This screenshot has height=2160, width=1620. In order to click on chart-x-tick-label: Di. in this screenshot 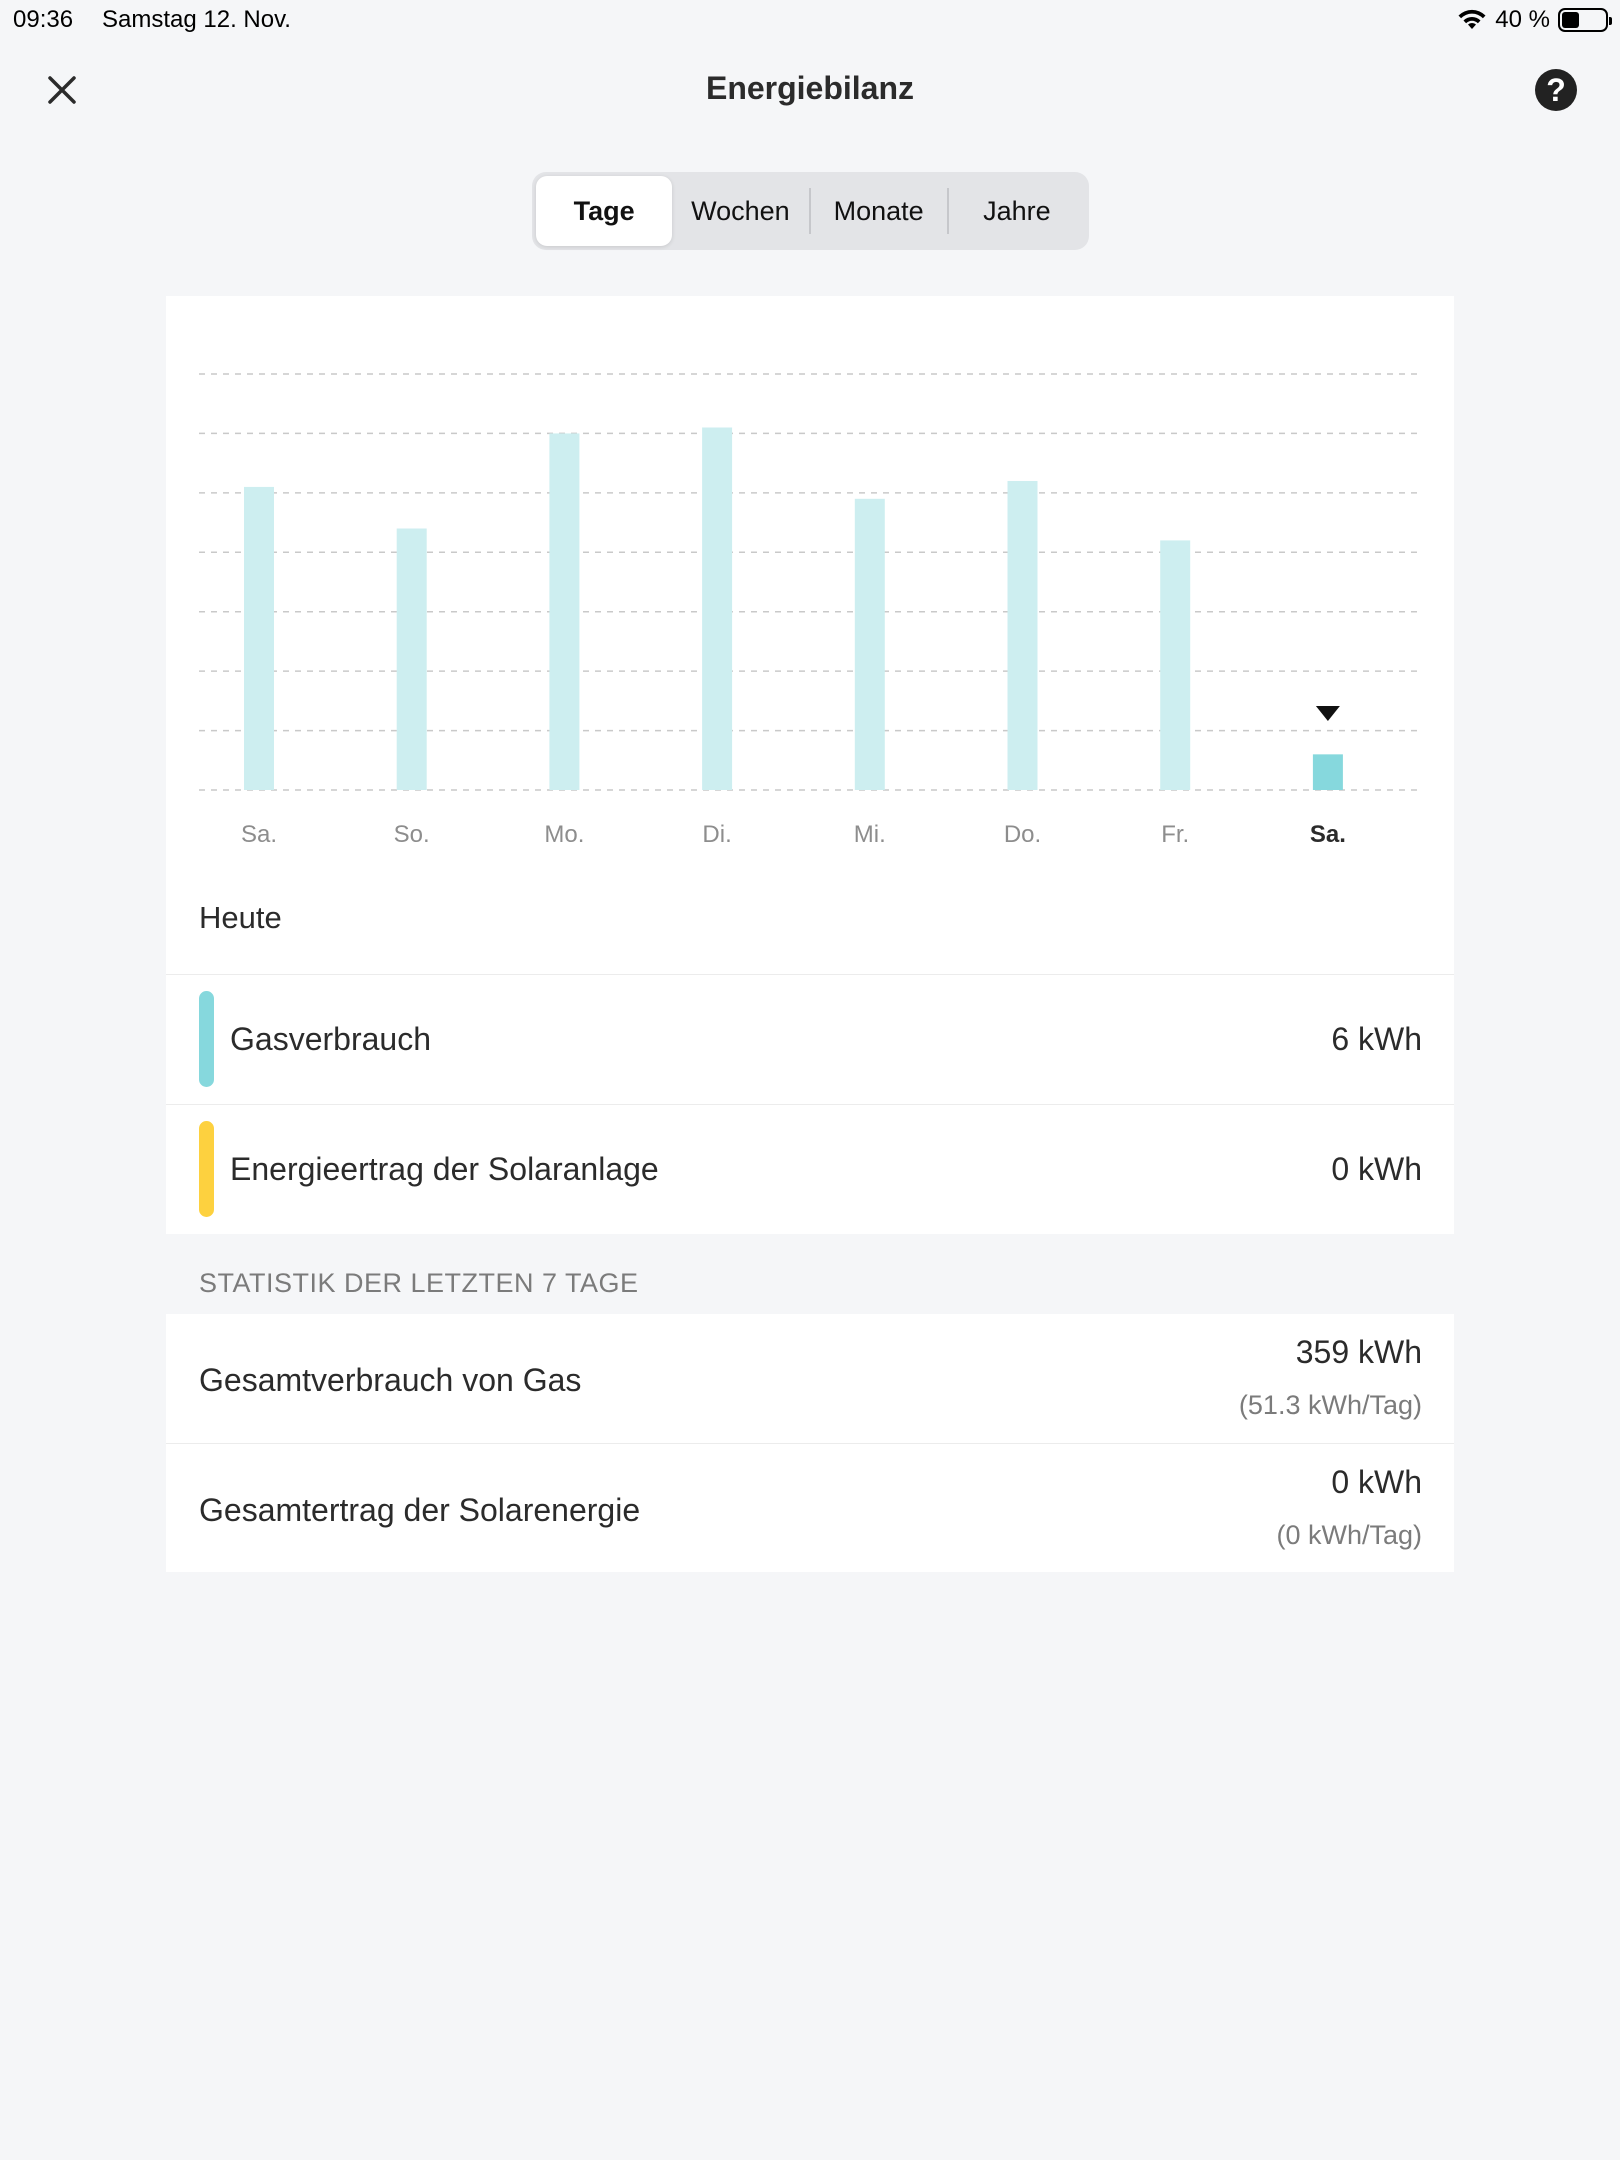, I will do `click(716, 834)`.